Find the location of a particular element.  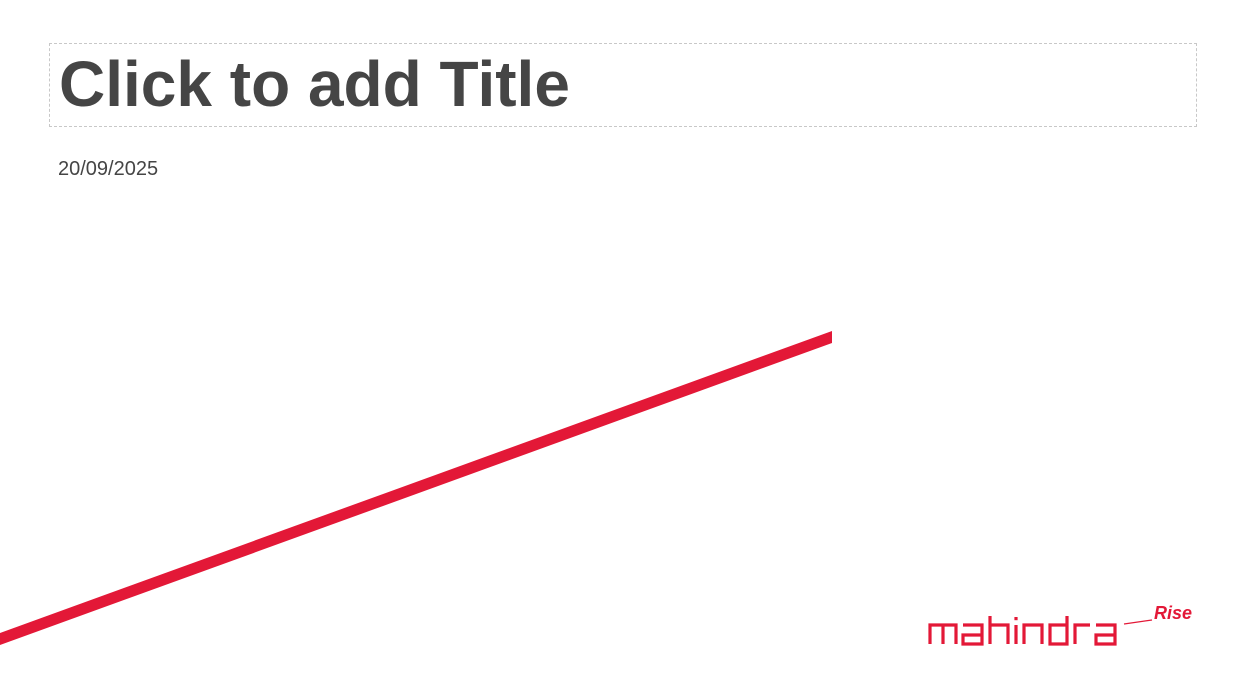

title-placeholder: Click to add Title is located at coordinates (623, 85).